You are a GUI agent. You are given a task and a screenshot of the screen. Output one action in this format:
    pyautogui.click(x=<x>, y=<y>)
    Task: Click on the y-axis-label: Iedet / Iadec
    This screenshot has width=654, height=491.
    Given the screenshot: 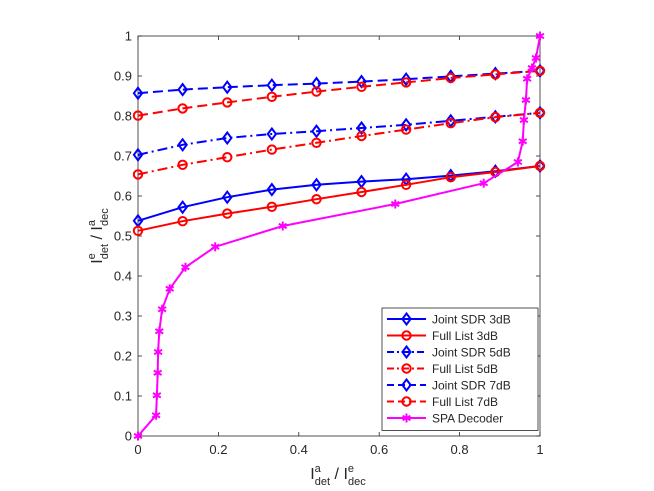 What is the action you would take?
    pyautogui.click(x=98, y=236)
    